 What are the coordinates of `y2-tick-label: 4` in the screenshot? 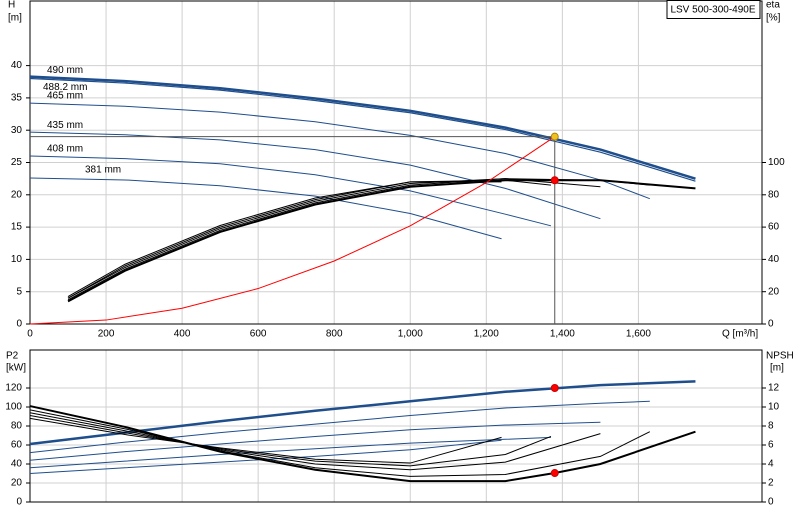 It's located at (771, 464).